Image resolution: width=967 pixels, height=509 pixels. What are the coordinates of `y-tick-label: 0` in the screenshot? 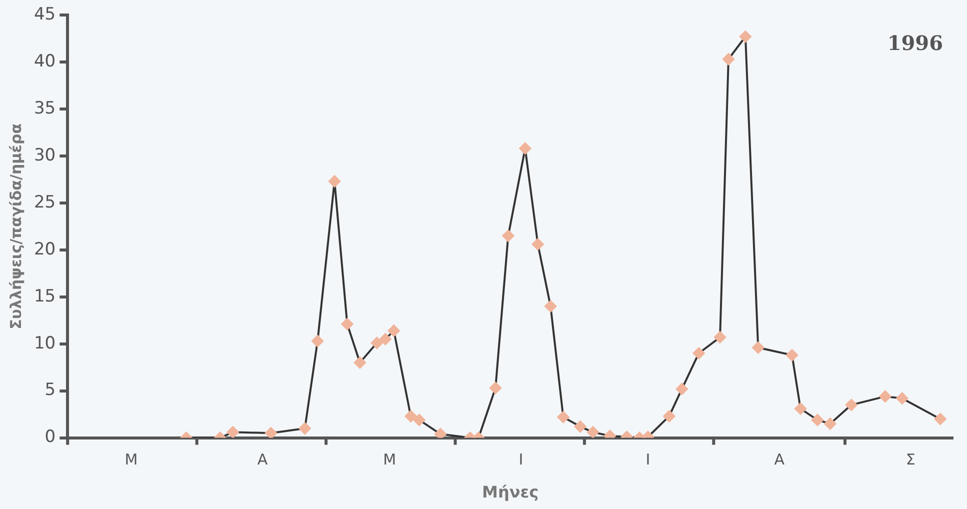 It's located at (50, 437).